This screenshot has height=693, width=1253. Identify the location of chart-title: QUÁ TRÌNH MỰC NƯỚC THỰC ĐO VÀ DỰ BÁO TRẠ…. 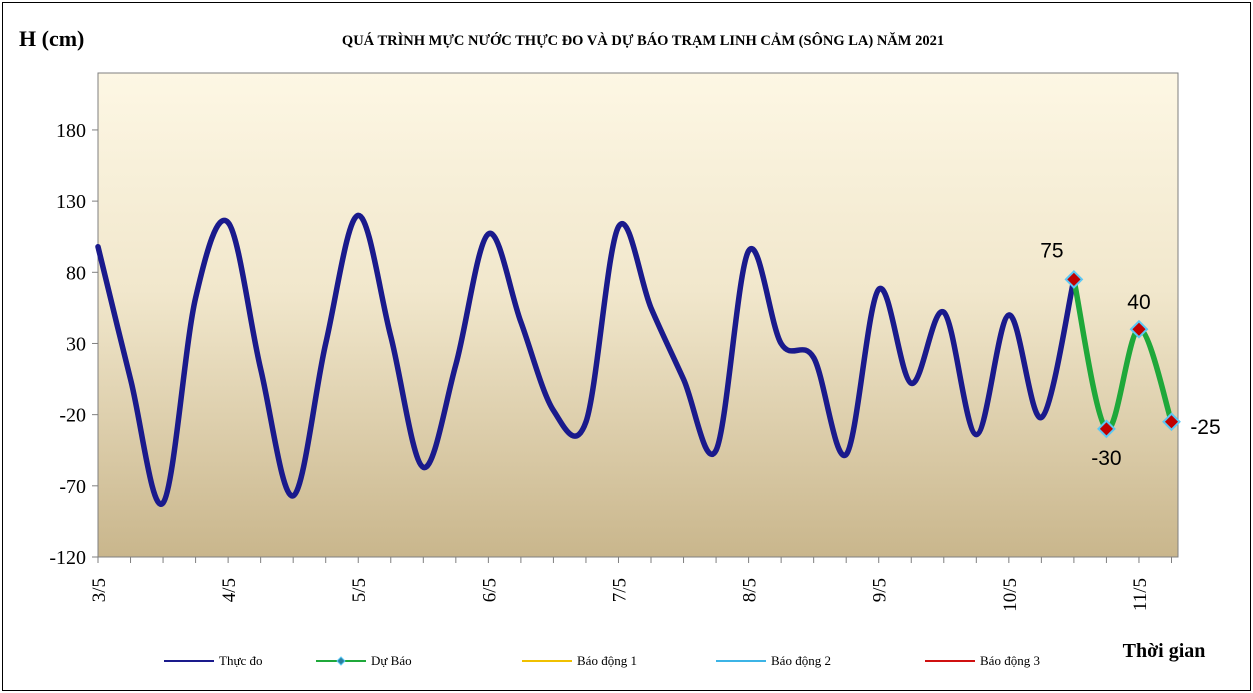
(643, 40).